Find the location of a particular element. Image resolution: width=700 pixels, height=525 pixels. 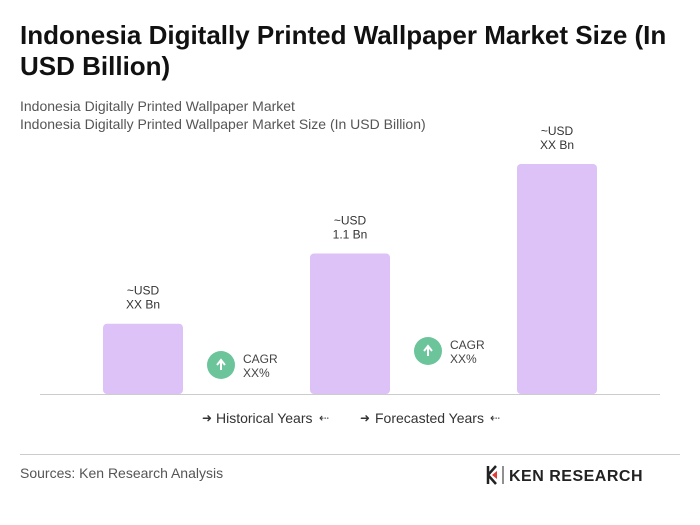

logo: KEN RESEARCH is located at coordinates (564, 475).